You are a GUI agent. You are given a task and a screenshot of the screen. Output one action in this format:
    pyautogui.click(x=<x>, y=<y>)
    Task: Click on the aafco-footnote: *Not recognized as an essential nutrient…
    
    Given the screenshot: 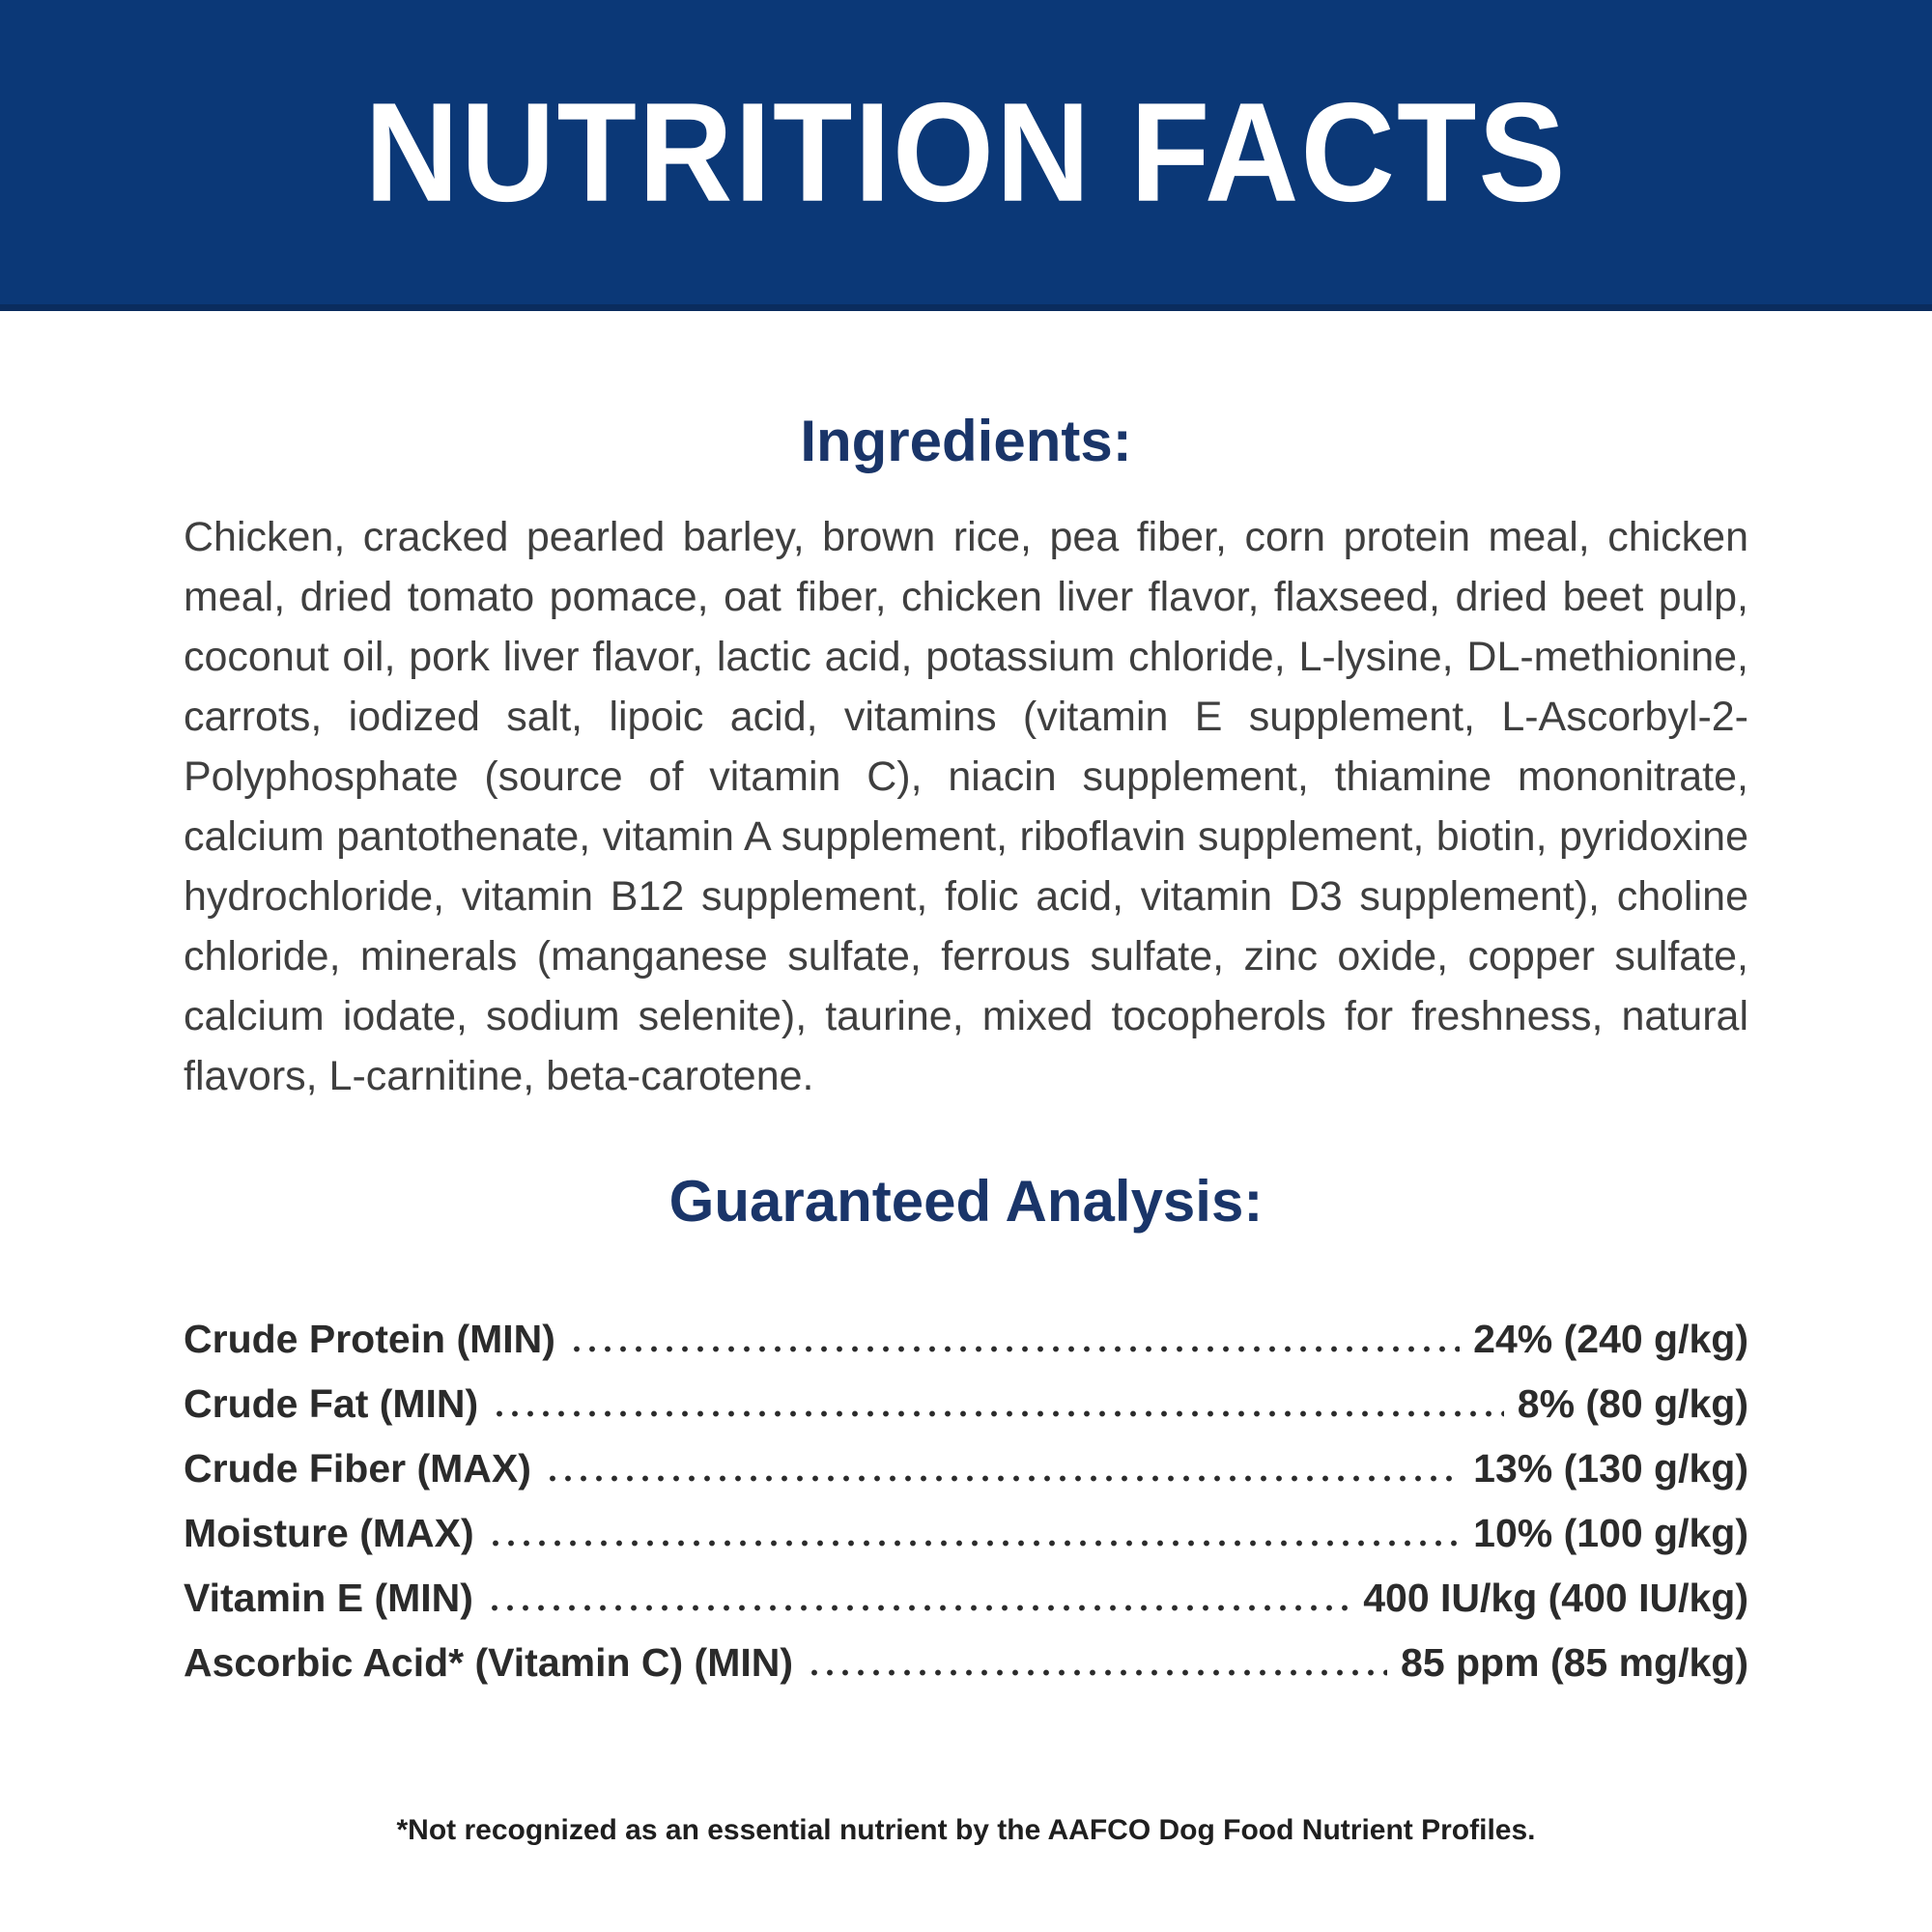 What is the action you would take?
    pyautogui.click(x=966, y=1830)
    